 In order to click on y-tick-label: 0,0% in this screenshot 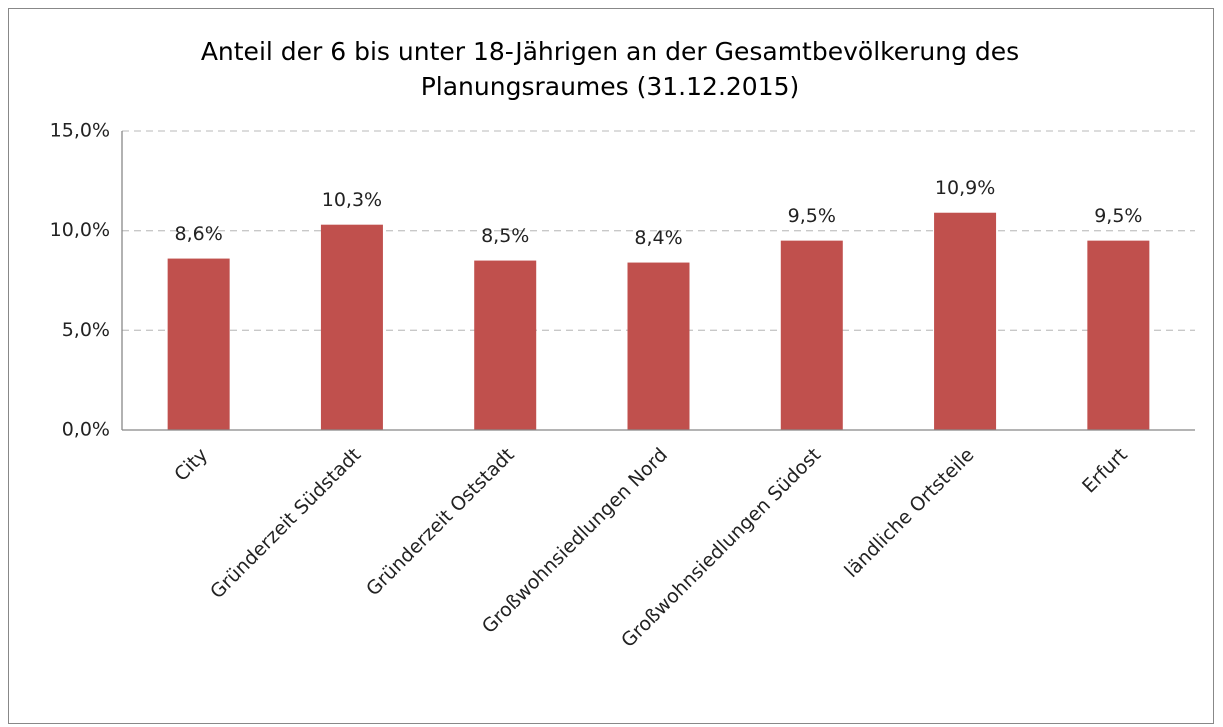, I will do `click(86, 430)`.